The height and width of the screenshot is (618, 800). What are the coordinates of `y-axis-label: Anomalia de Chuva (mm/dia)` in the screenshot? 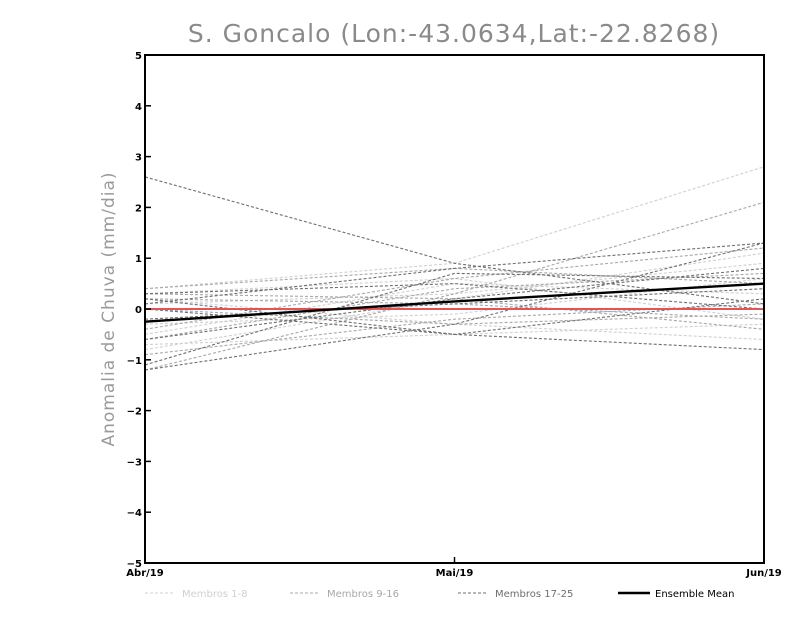 It's located at (109, 308).